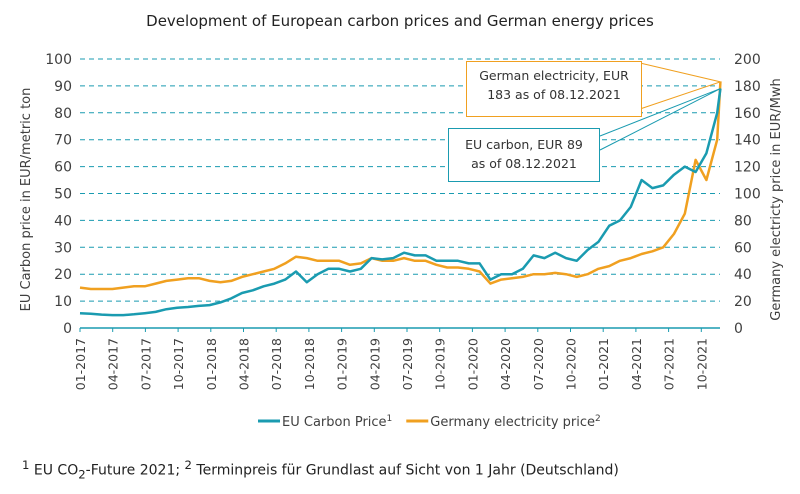  Describe the element at coordinates (63, 275) in the screenshot. I see `y-tick-label: 20` at that location.